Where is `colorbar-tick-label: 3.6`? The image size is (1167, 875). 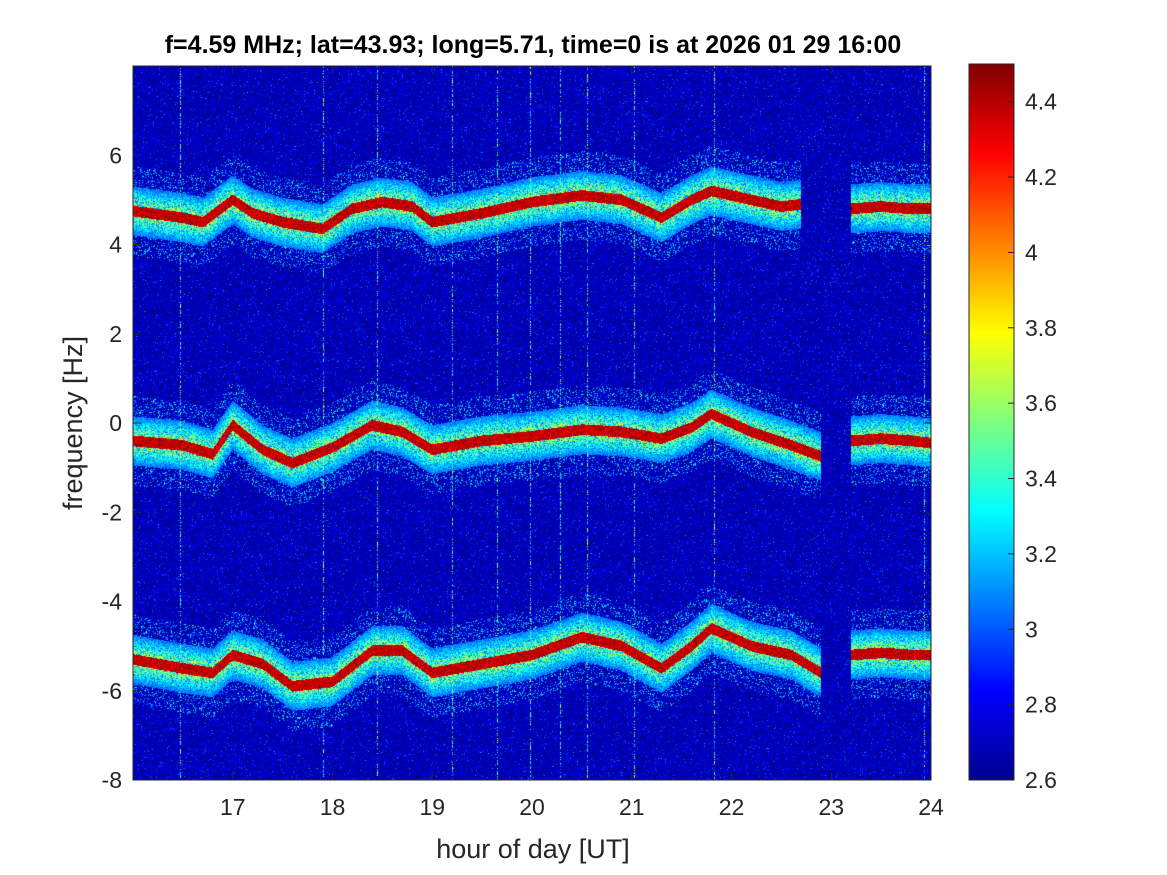 colorbar-tick-label: 3.6 is located at coordinates (1041, 403).